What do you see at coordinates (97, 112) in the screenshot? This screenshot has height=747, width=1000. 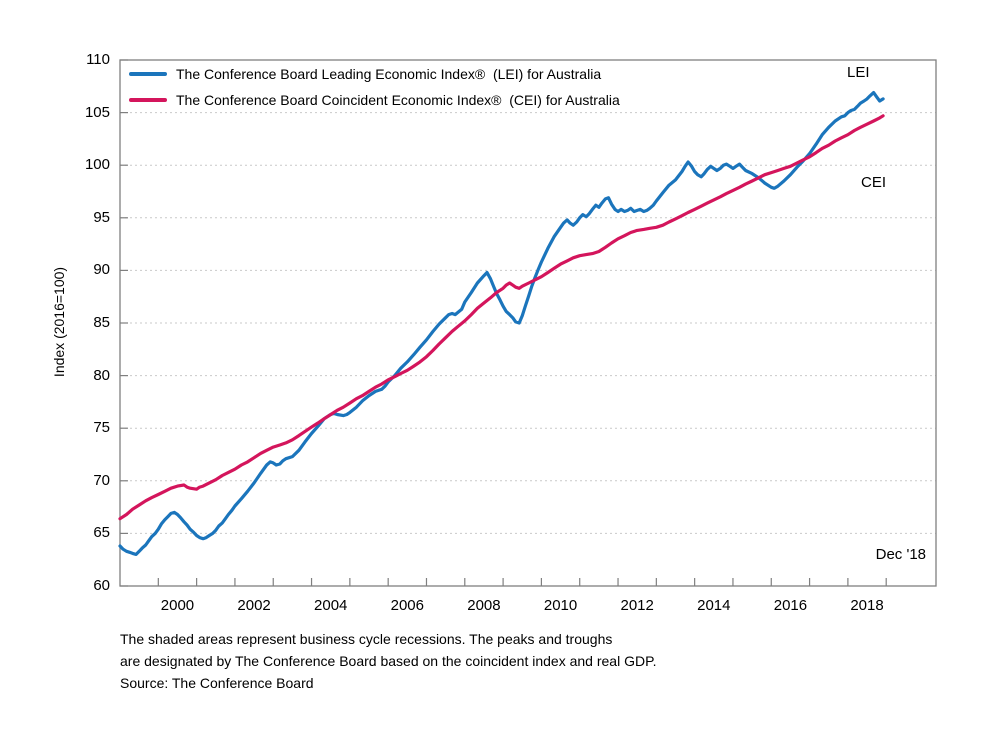 I see `y-tick-label-105: 105` at bounding box center [97, 112].